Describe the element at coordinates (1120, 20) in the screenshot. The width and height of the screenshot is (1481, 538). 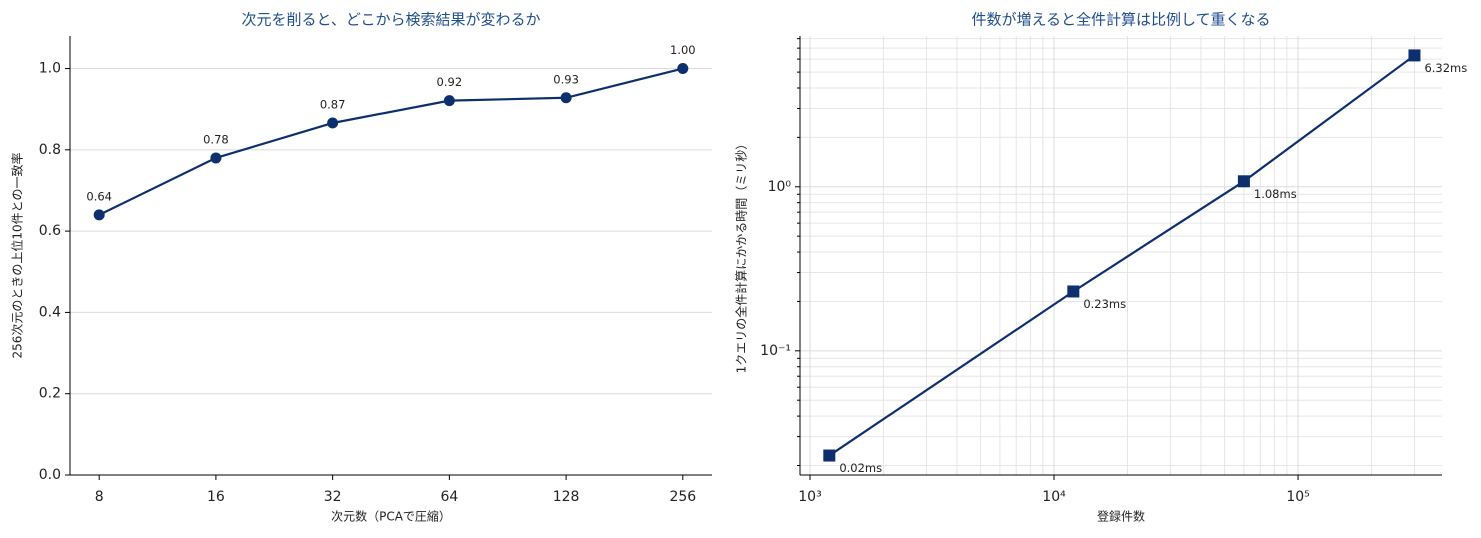
I see `chart-title: 件数が増えると全件計算は比例して重くなる` at that location.